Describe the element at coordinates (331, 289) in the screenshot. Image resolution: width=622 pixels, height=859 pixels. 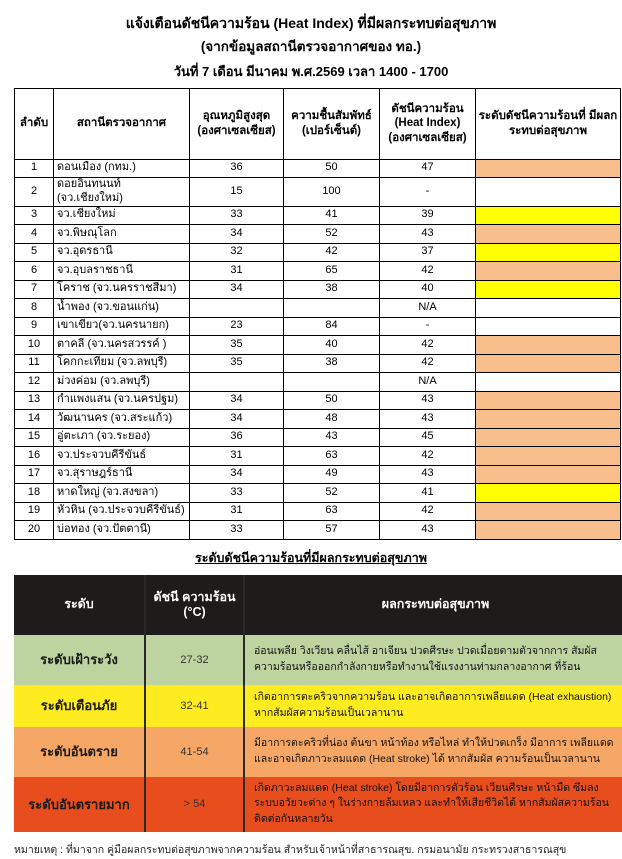
I see `humidity-value: 38` at that location.